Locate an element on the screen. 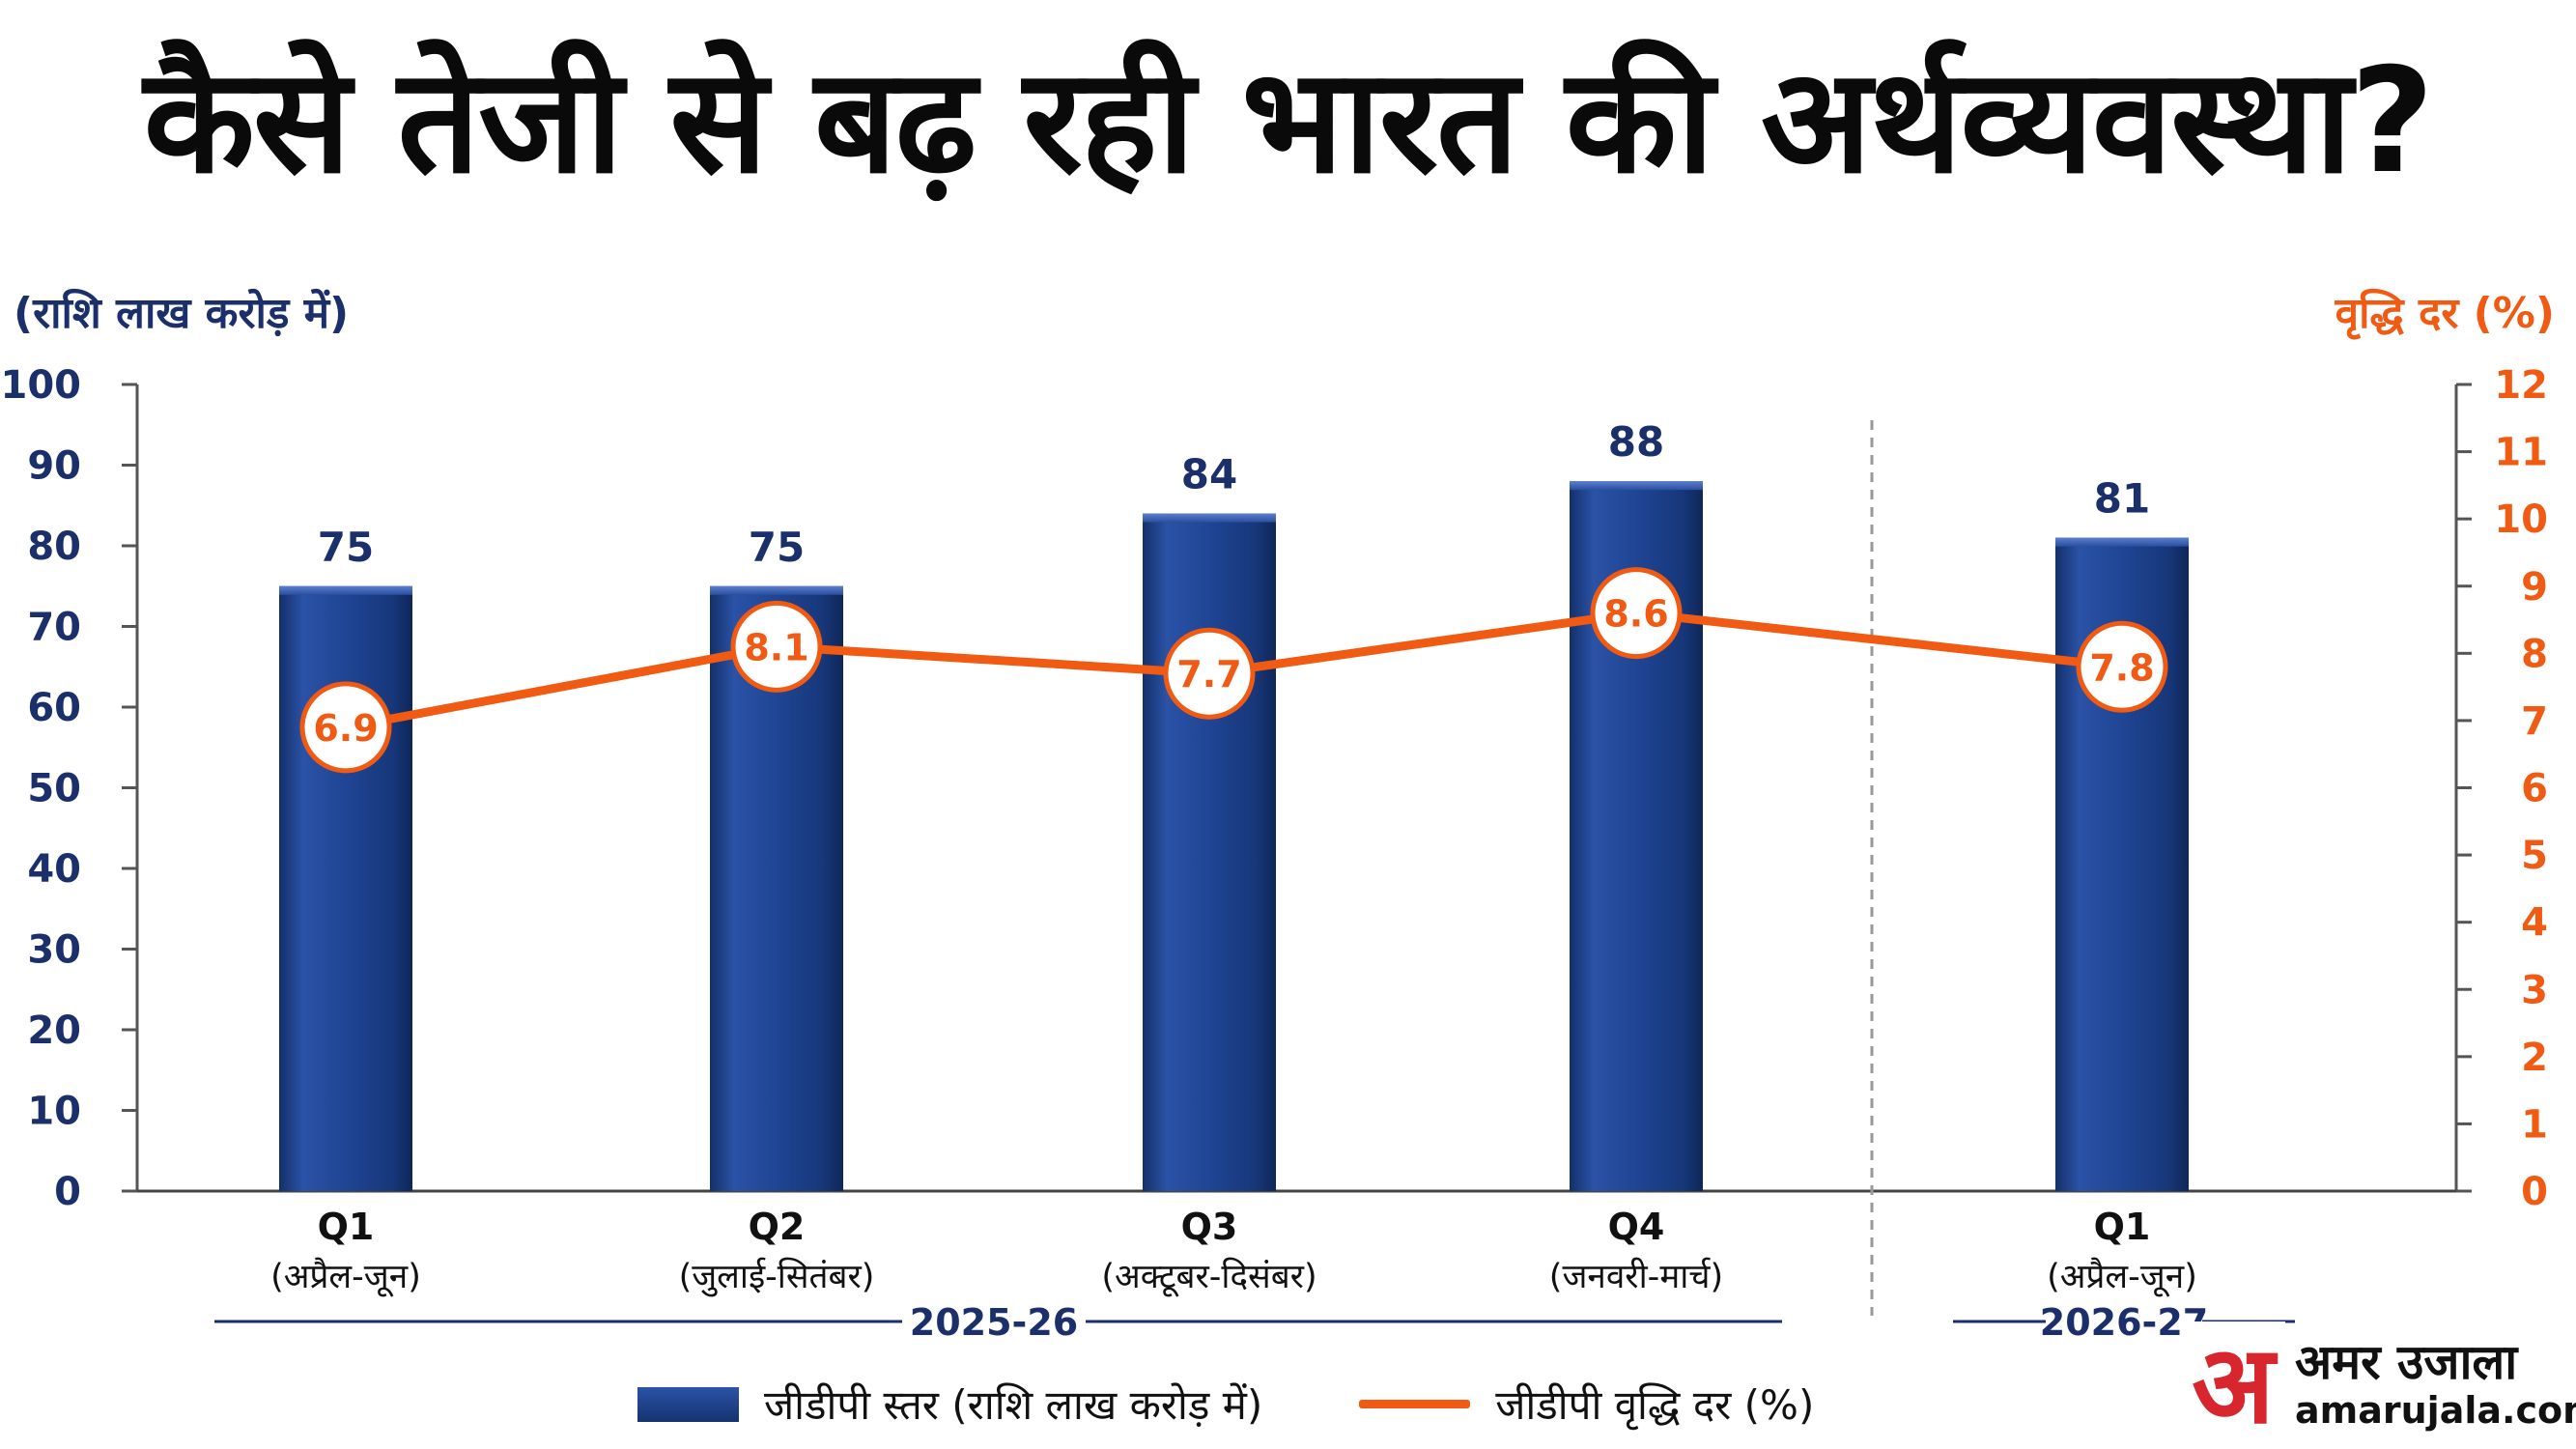 The height and width of the screenshot is (1449, 2576). fiscal-year-label: 2025-26 is located at coordinates (994, 1322).